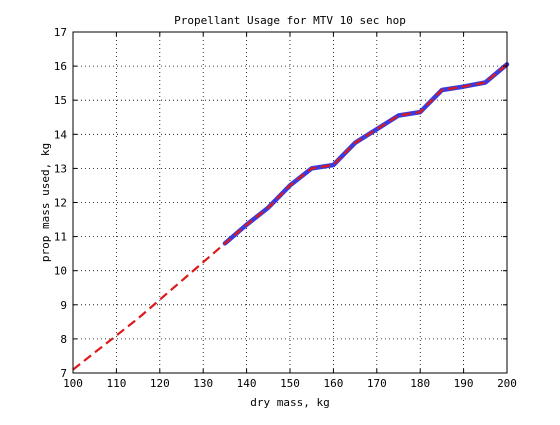  What do you see at coordinates (45, 202) in the screenshot?
I see `y-axis-label: prop mass used, kg` at bounding box center [45, 202].